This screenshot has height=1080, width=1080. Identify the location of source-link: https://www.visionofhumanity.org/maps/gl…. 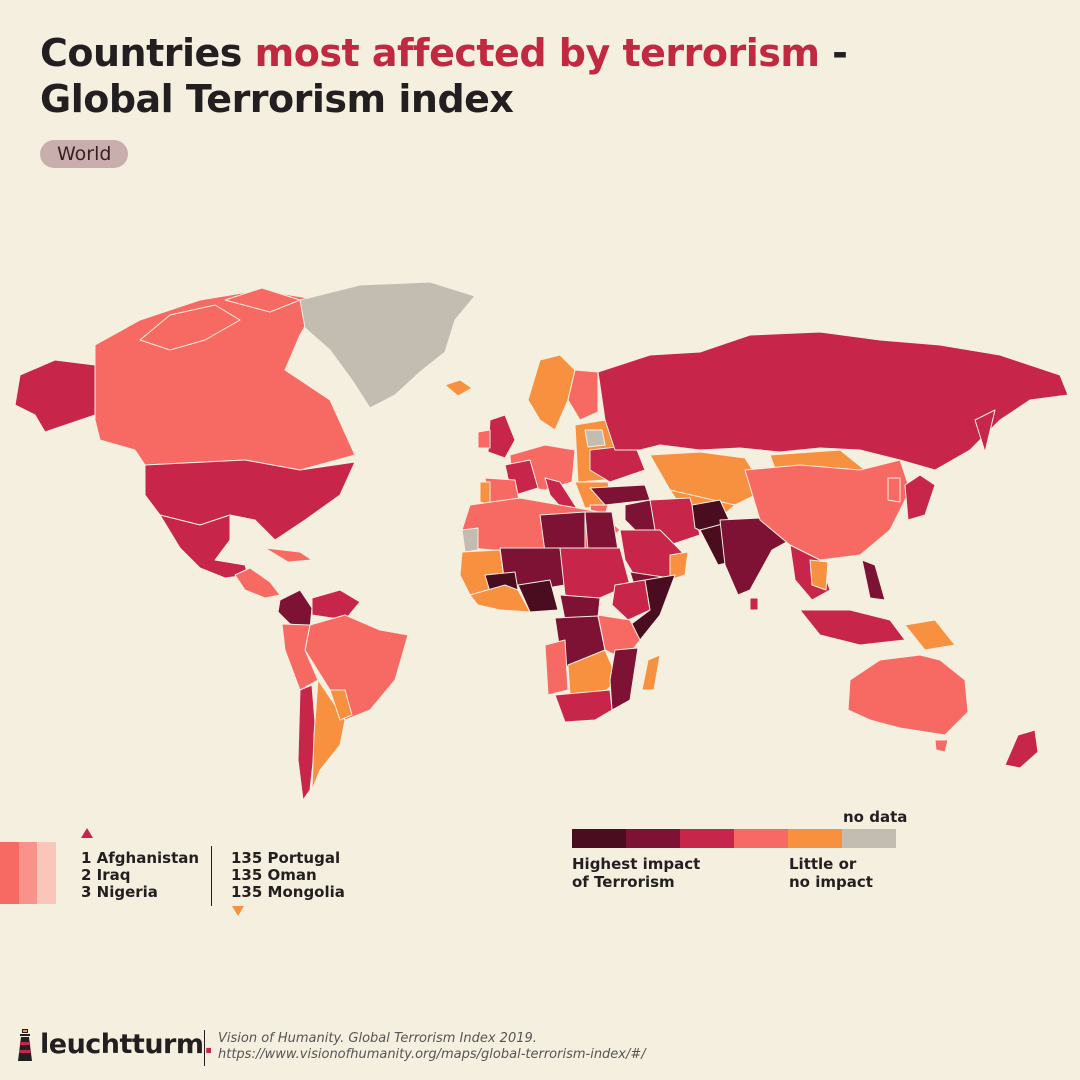
(432, 1054).